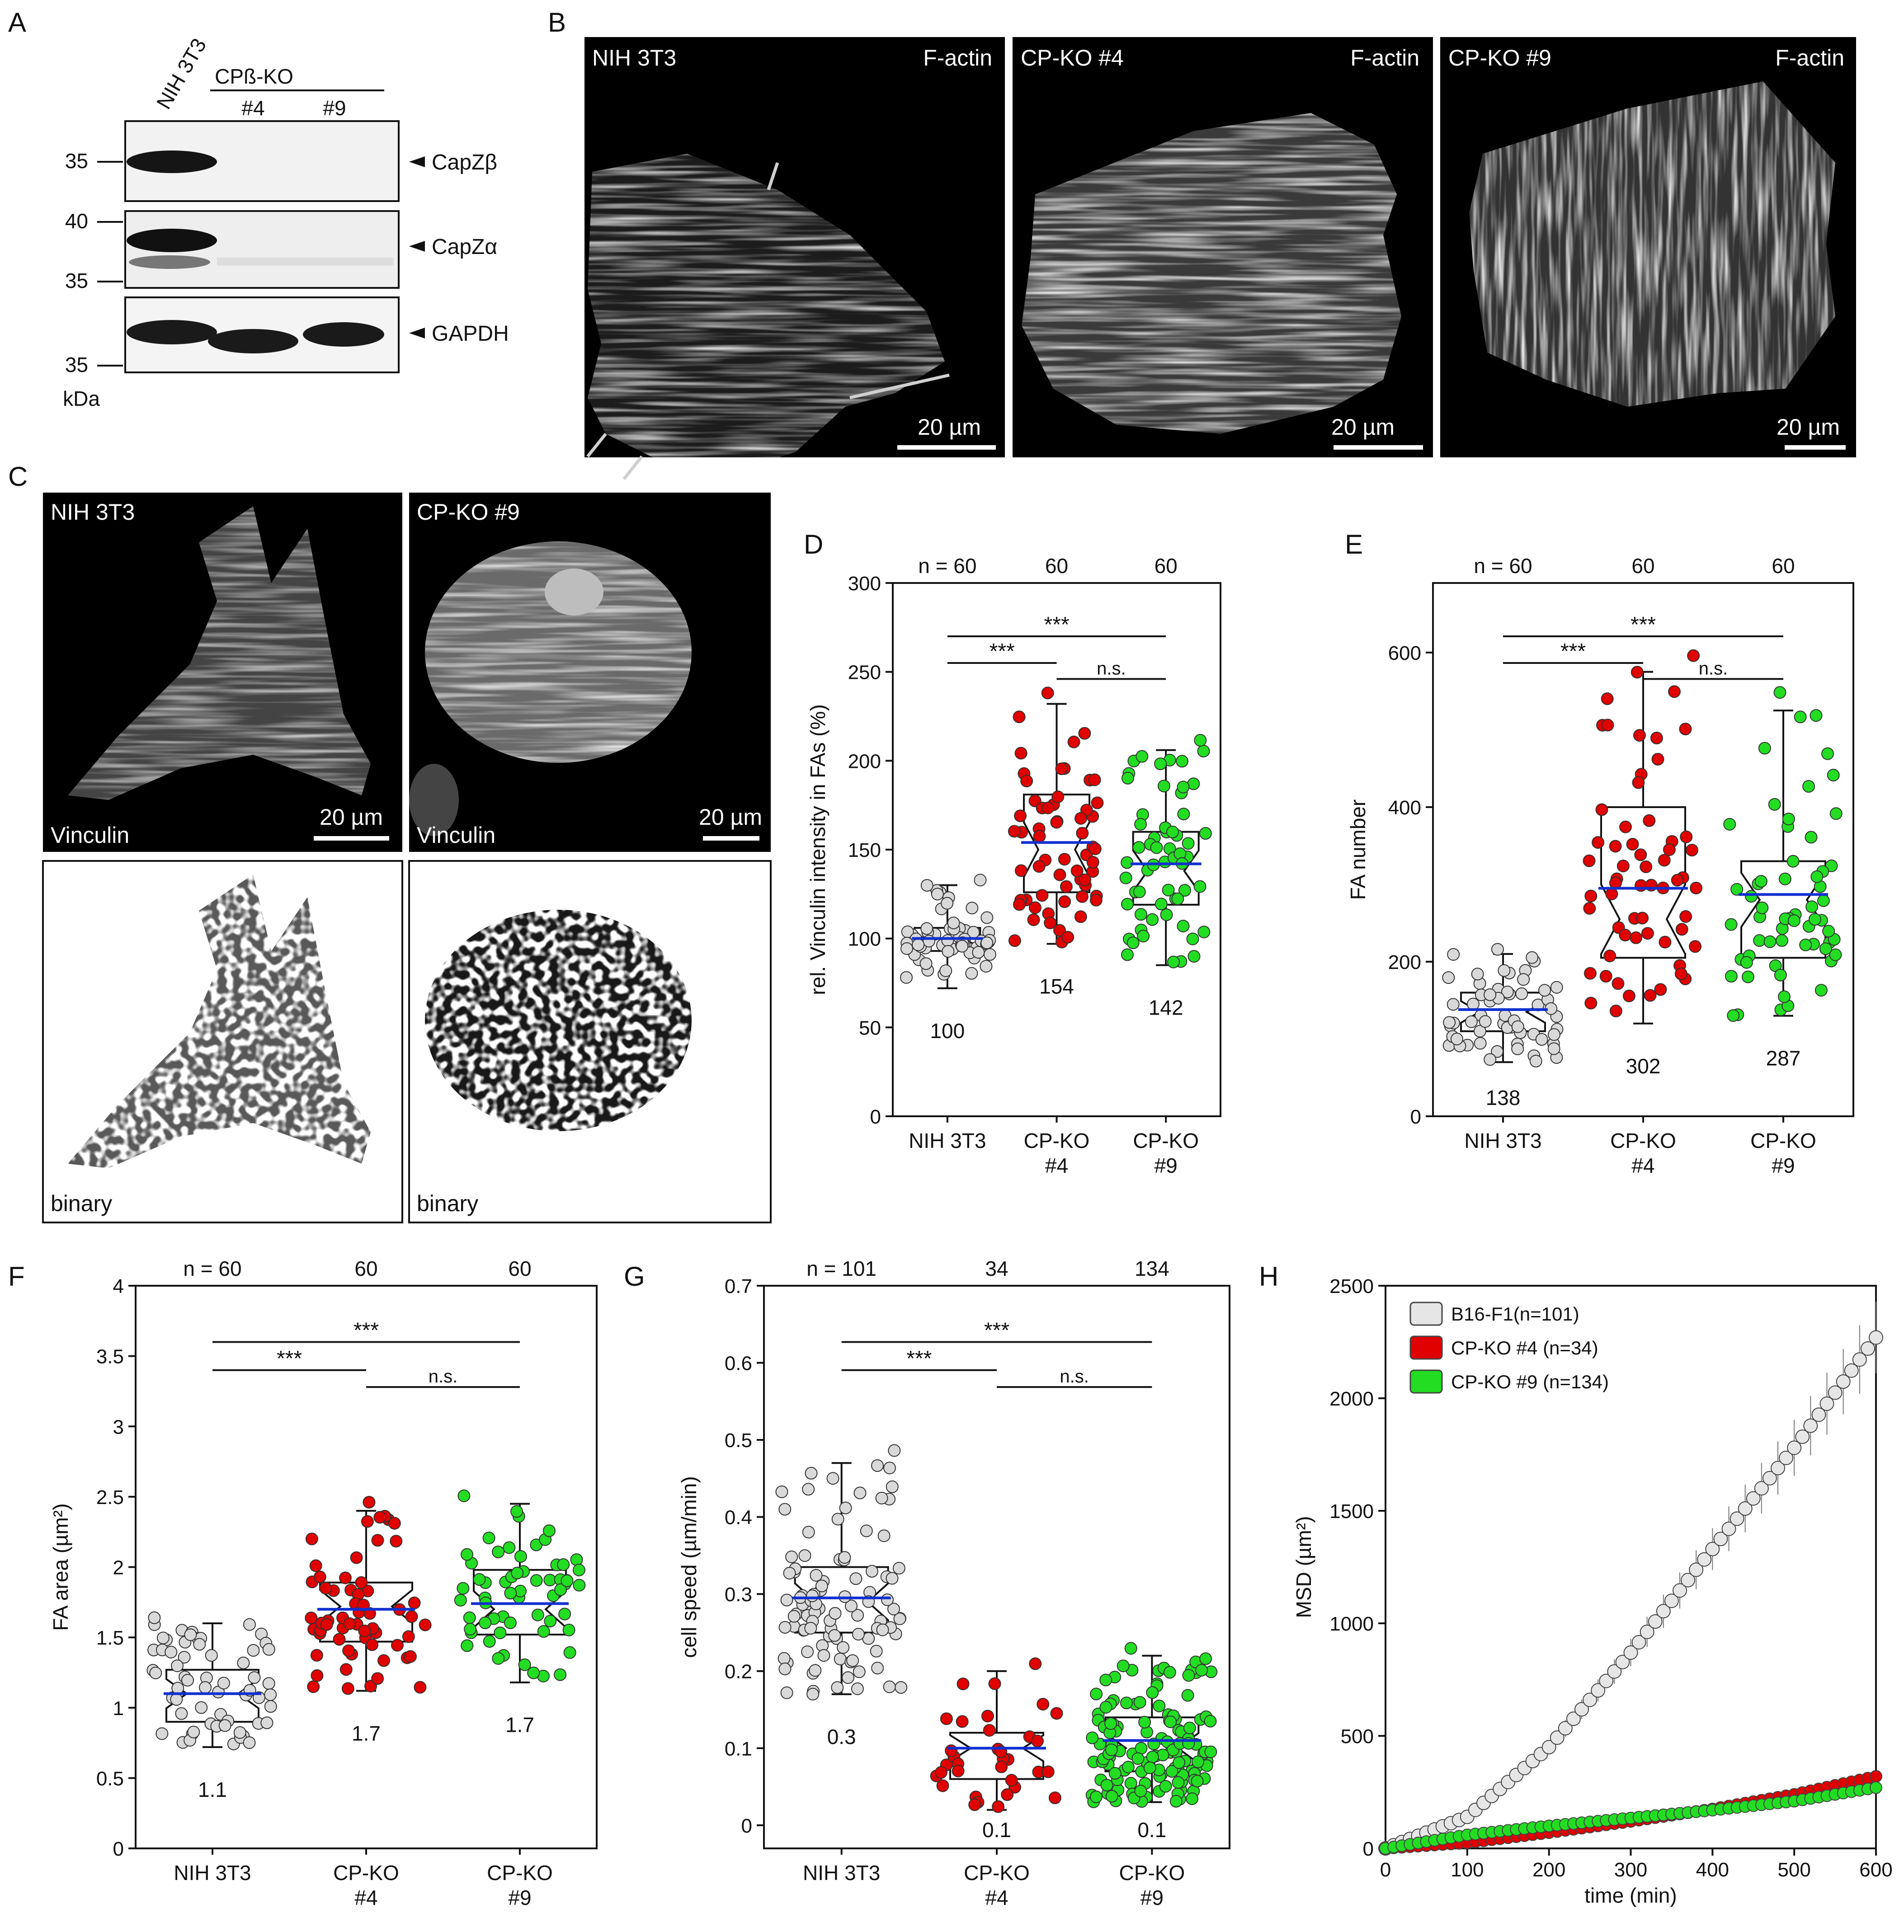 This screenshot has width=1904, height=1932. What do you see at coordinates (1426, 1381) in the screenshot?
I see `legend-swatch` at bounding box center [1426, 1381].